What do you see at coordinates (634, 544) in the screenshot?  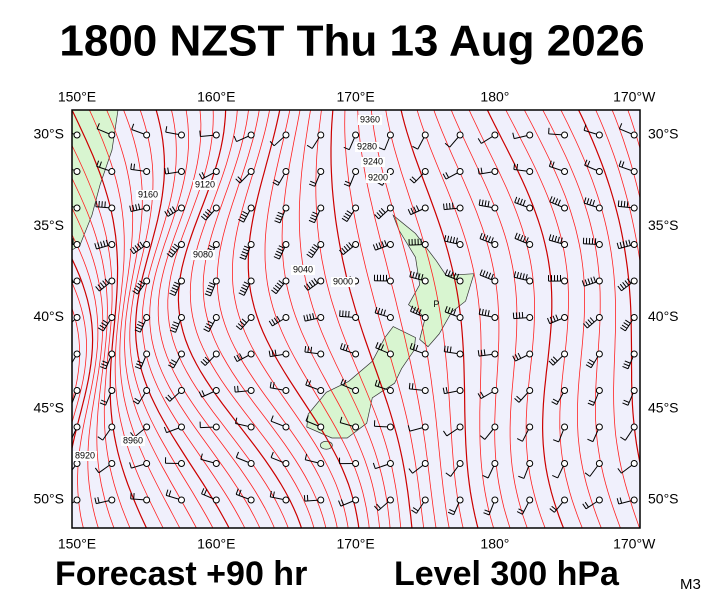 I see `longitude-label: 170°W` at bounding box center [634, 544].